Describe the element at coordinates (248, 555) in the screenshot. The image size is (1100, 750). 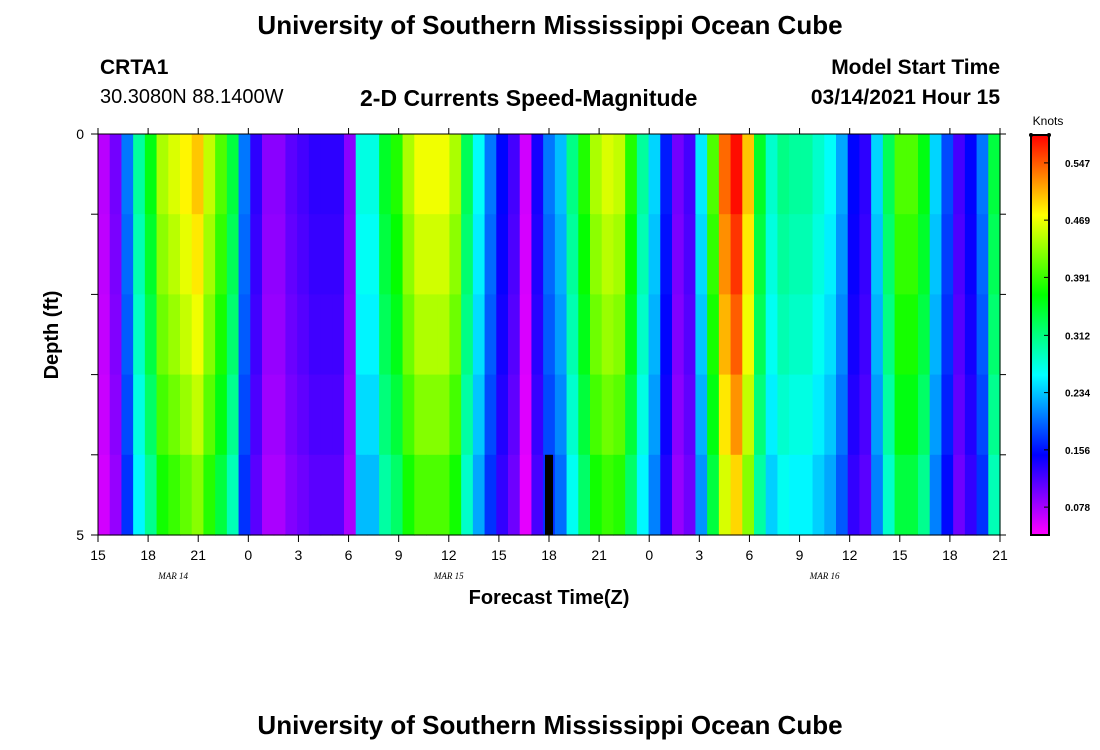
I see `x-tick-label: 0` at that location.